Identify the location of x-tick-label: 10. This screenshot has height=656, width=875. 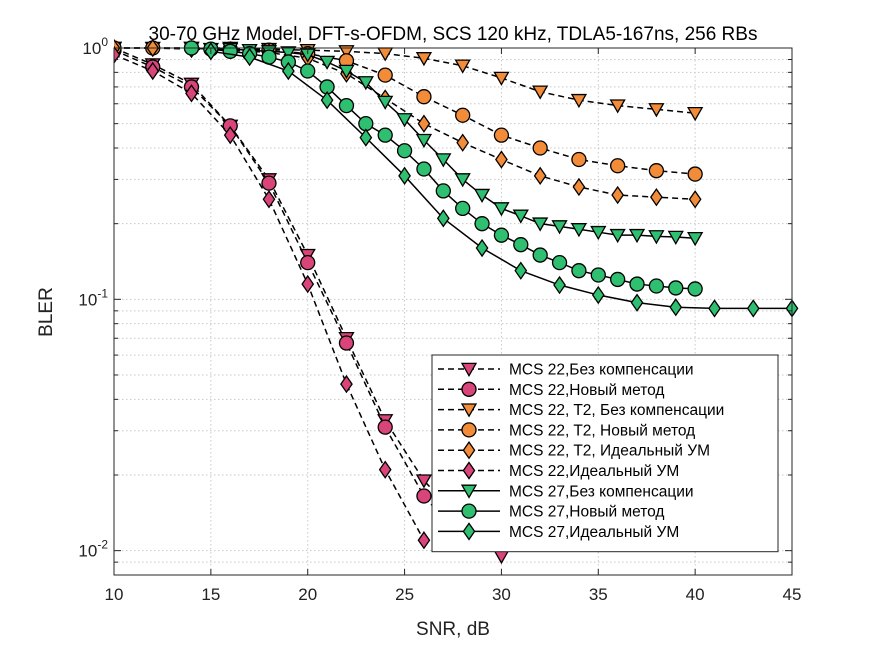
(114, 594).